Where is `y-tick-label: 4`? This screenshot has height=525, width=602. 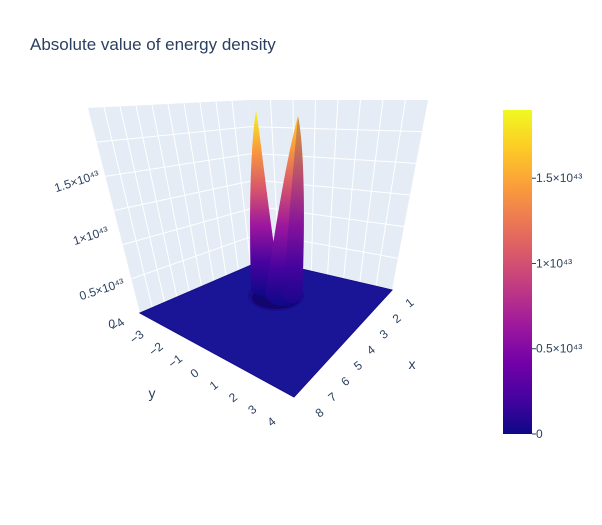
y-tick-label: 4 is located at coordinates (272, 421).